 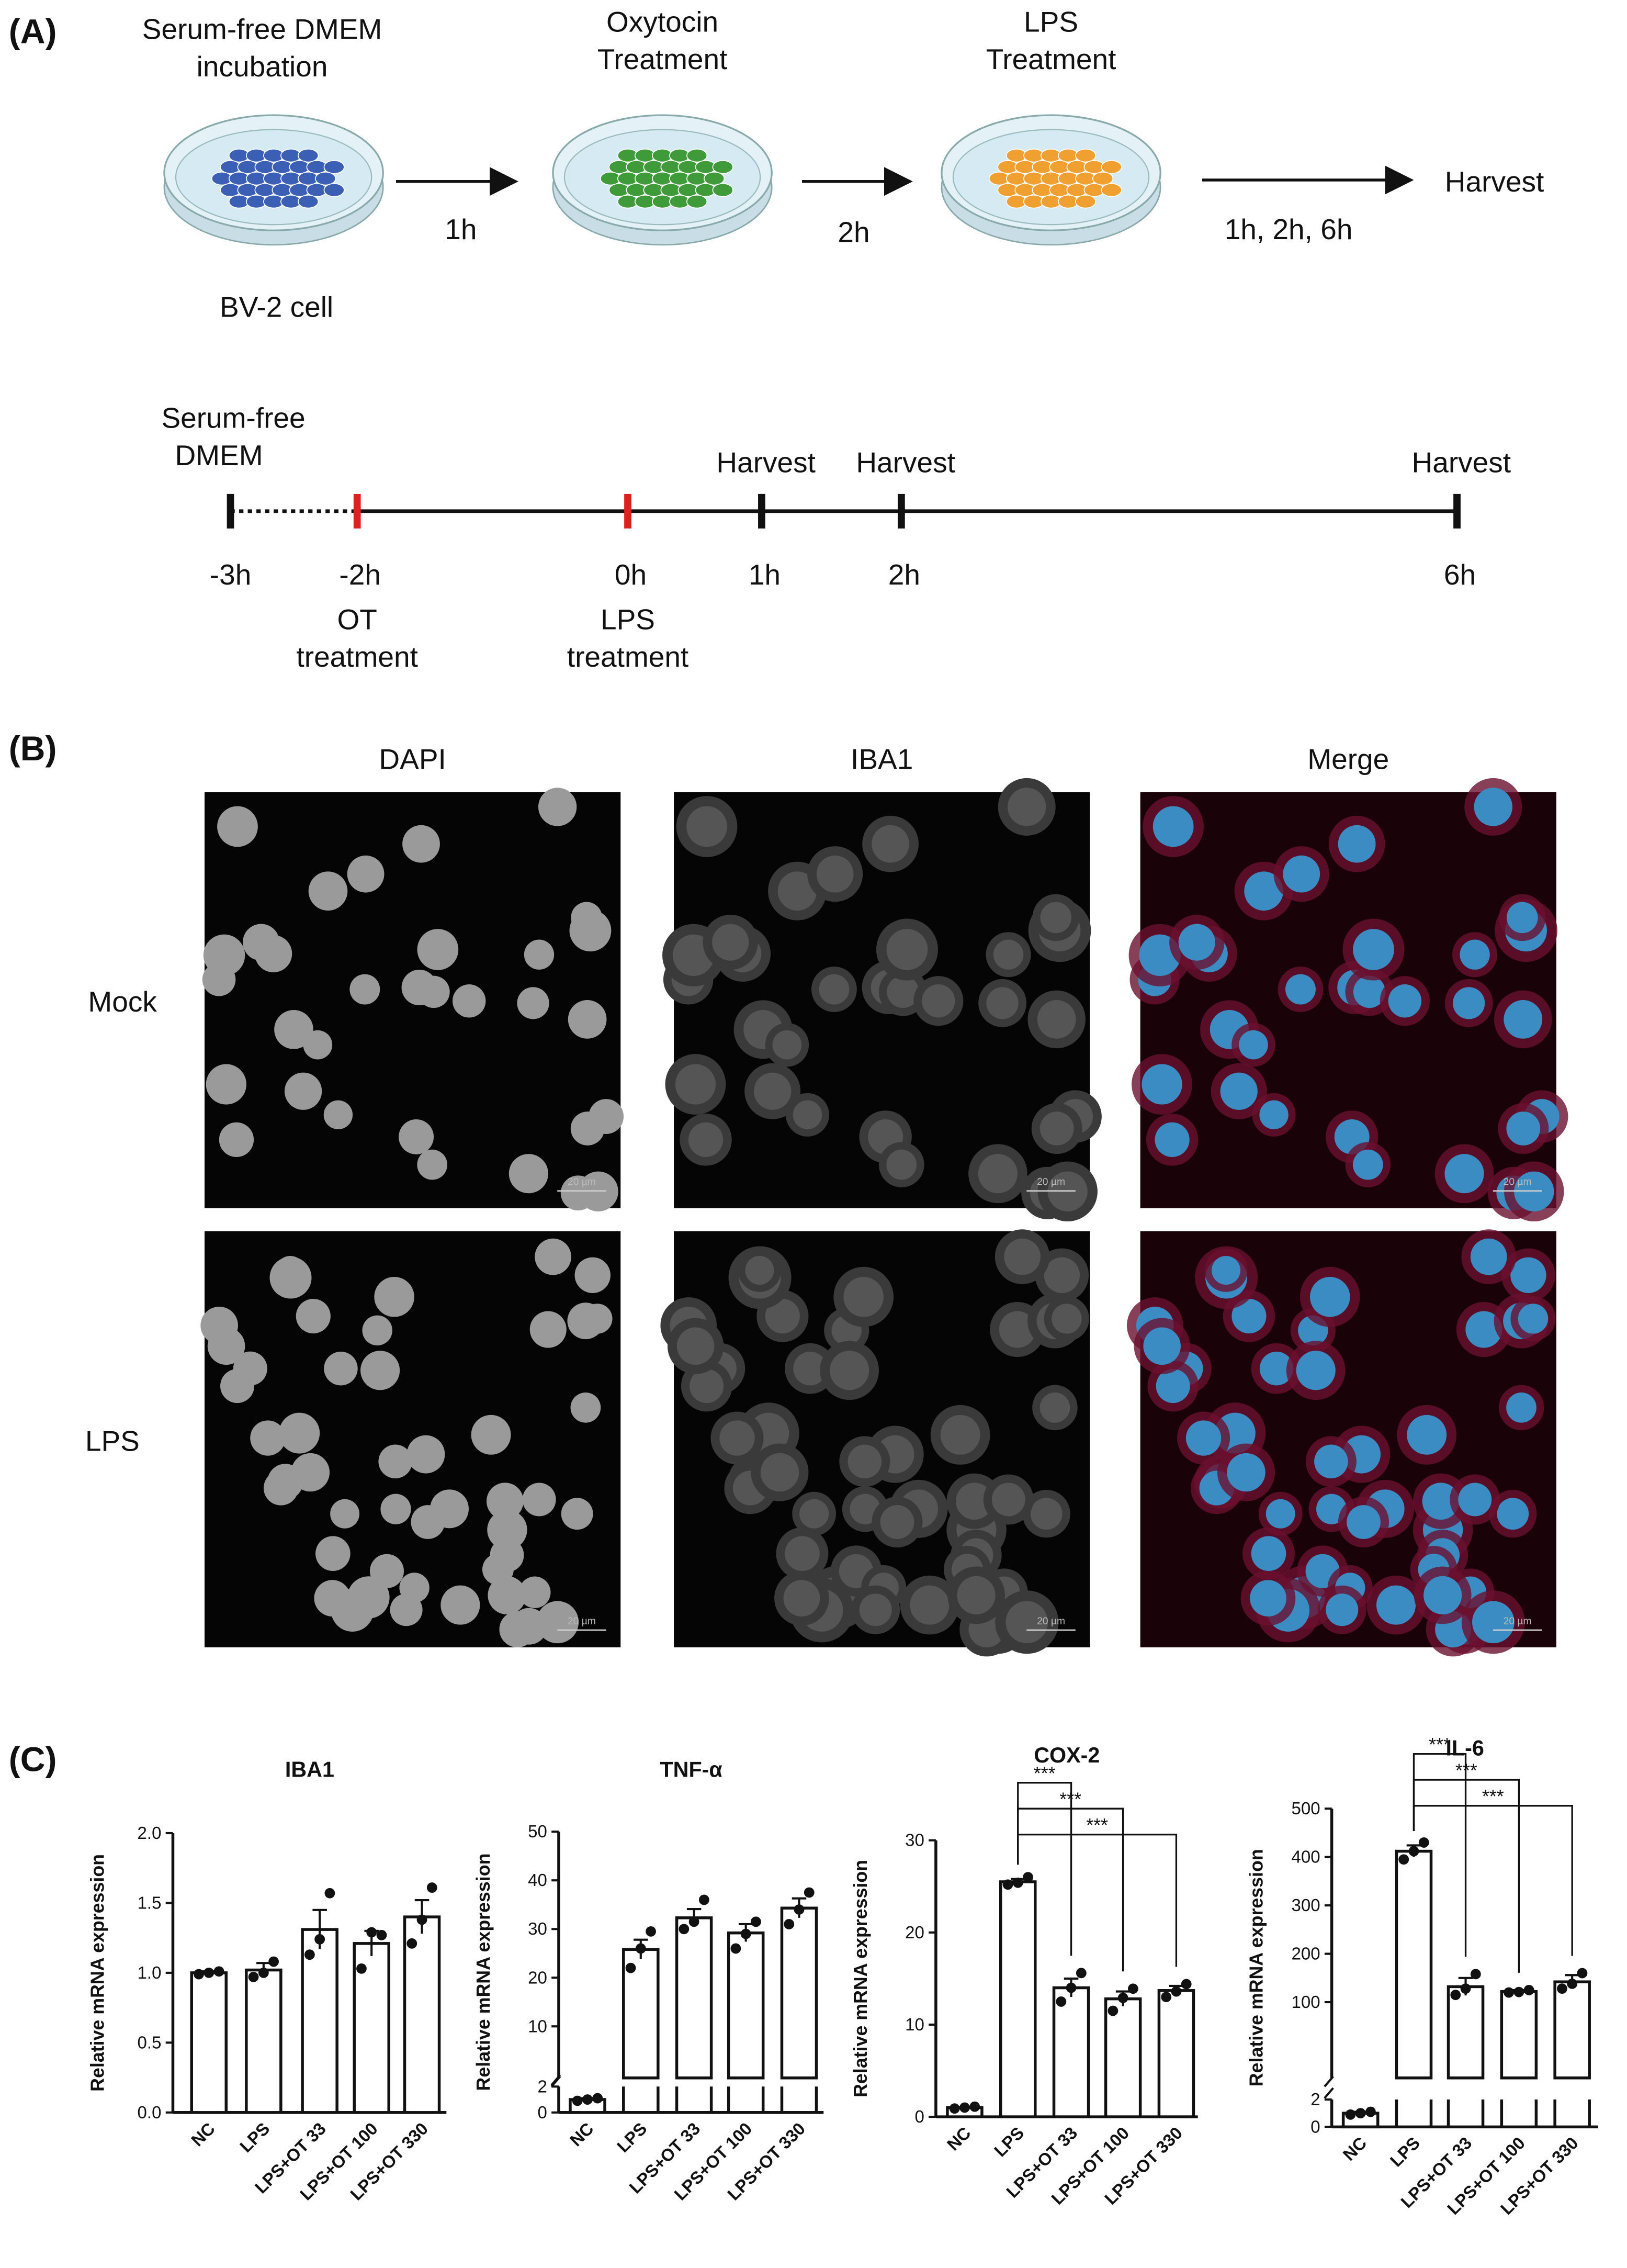 I want to click on y-tick-label: 20, so click(x=537, y=1977).